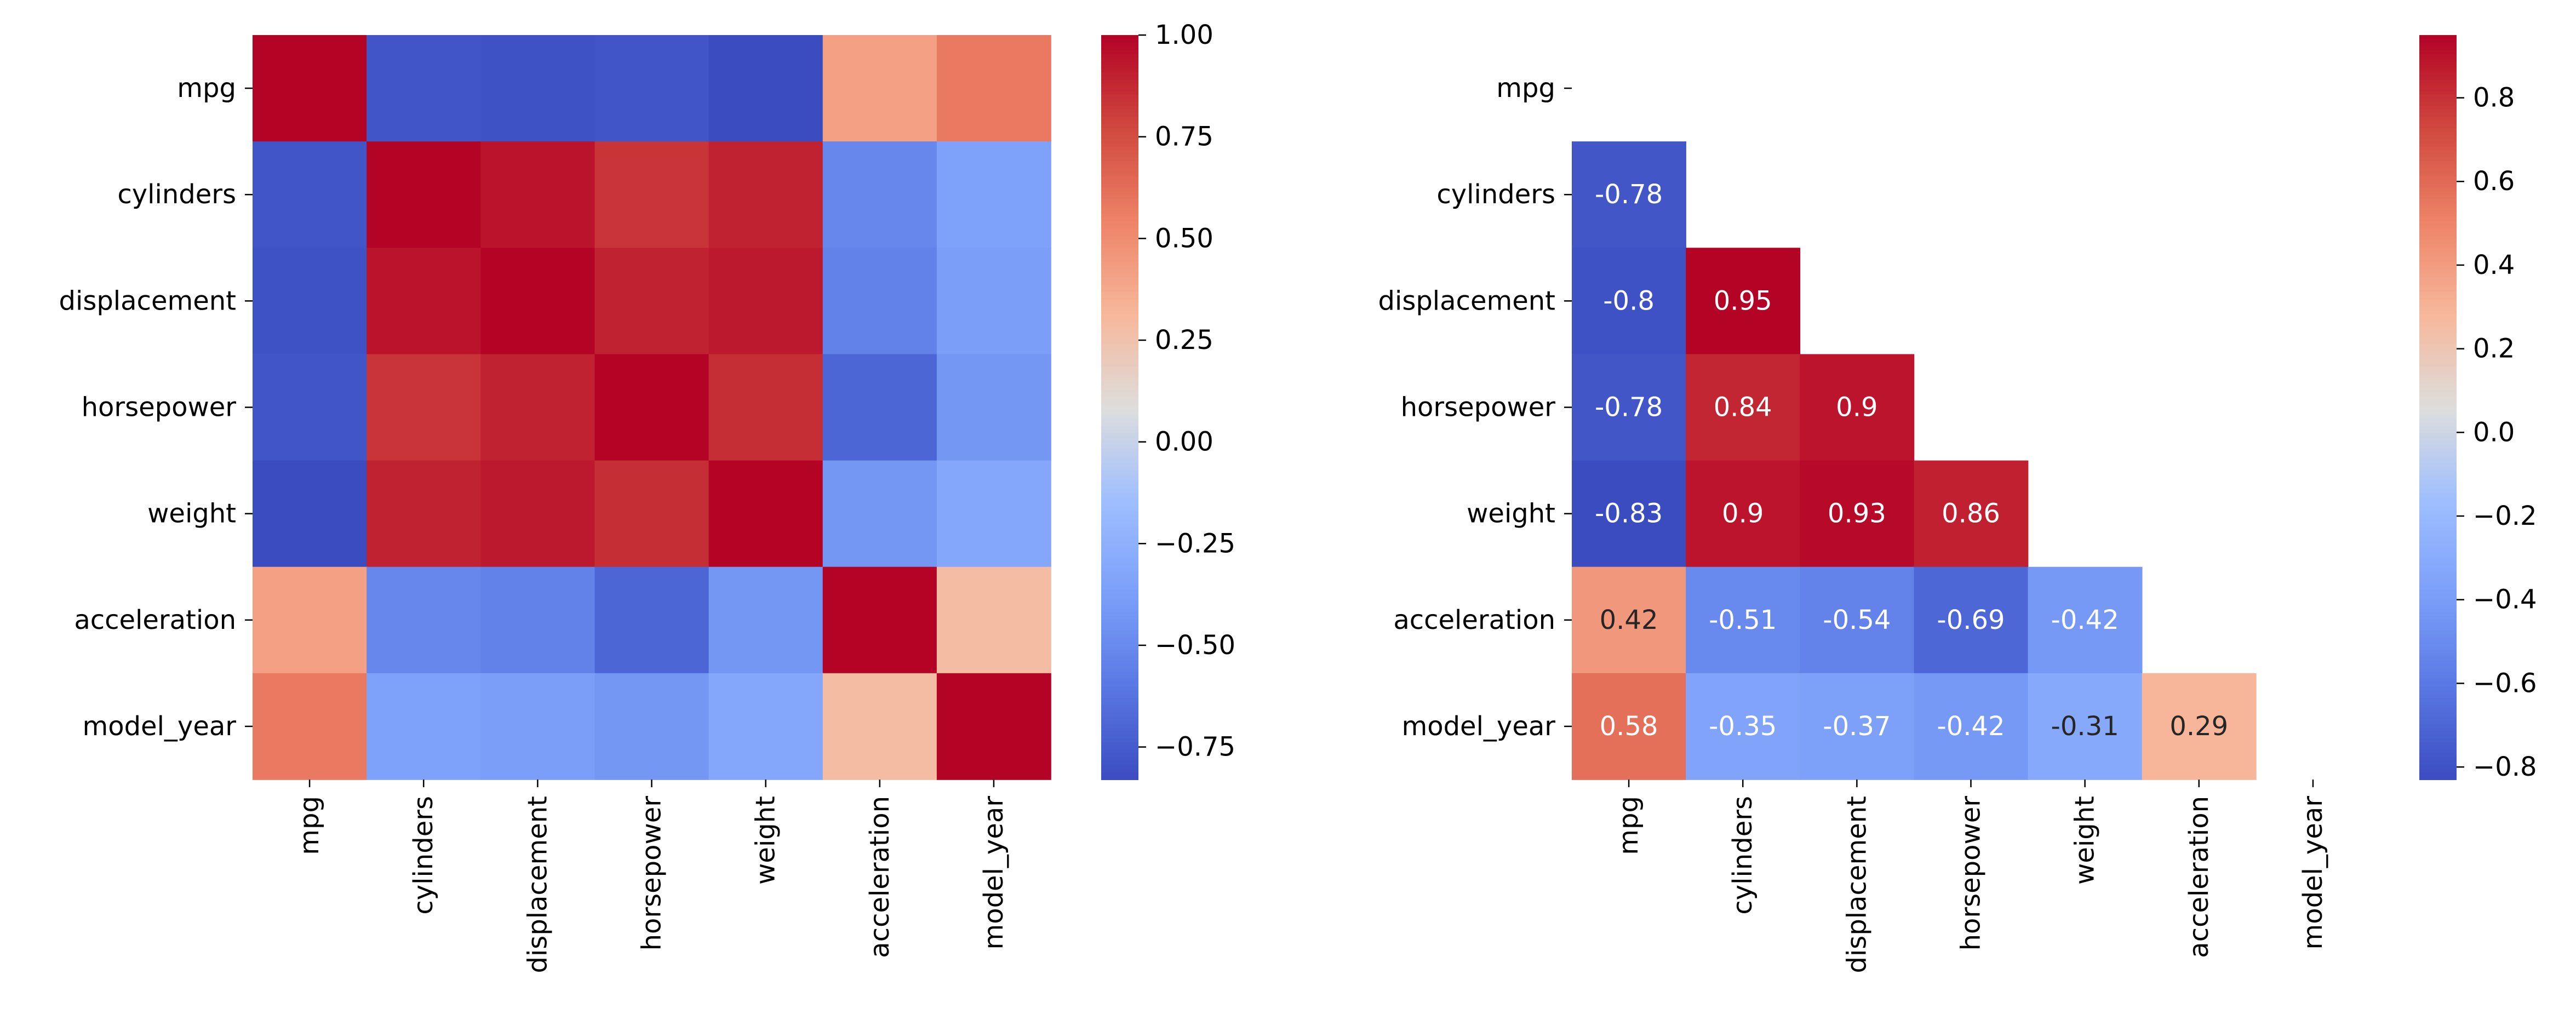  Describe the element at coordinates (1743, 726) in the screenshot. I see `heatmap-cell-model_year-cylinders` at that location.